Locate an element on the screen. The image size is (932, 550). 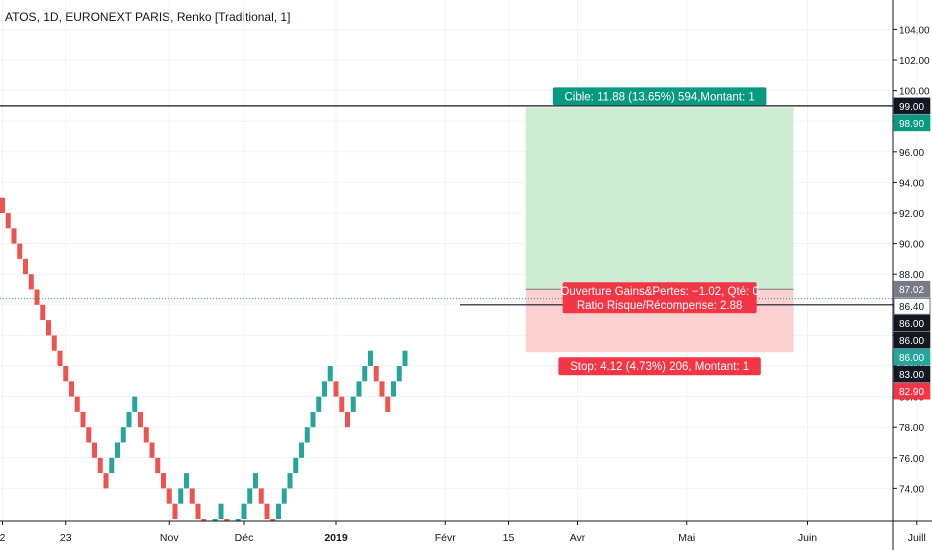
stop-label-text: Stop: 4.12 (4.73%) 206, Montant: 1 is located at coordinates (659, 367).